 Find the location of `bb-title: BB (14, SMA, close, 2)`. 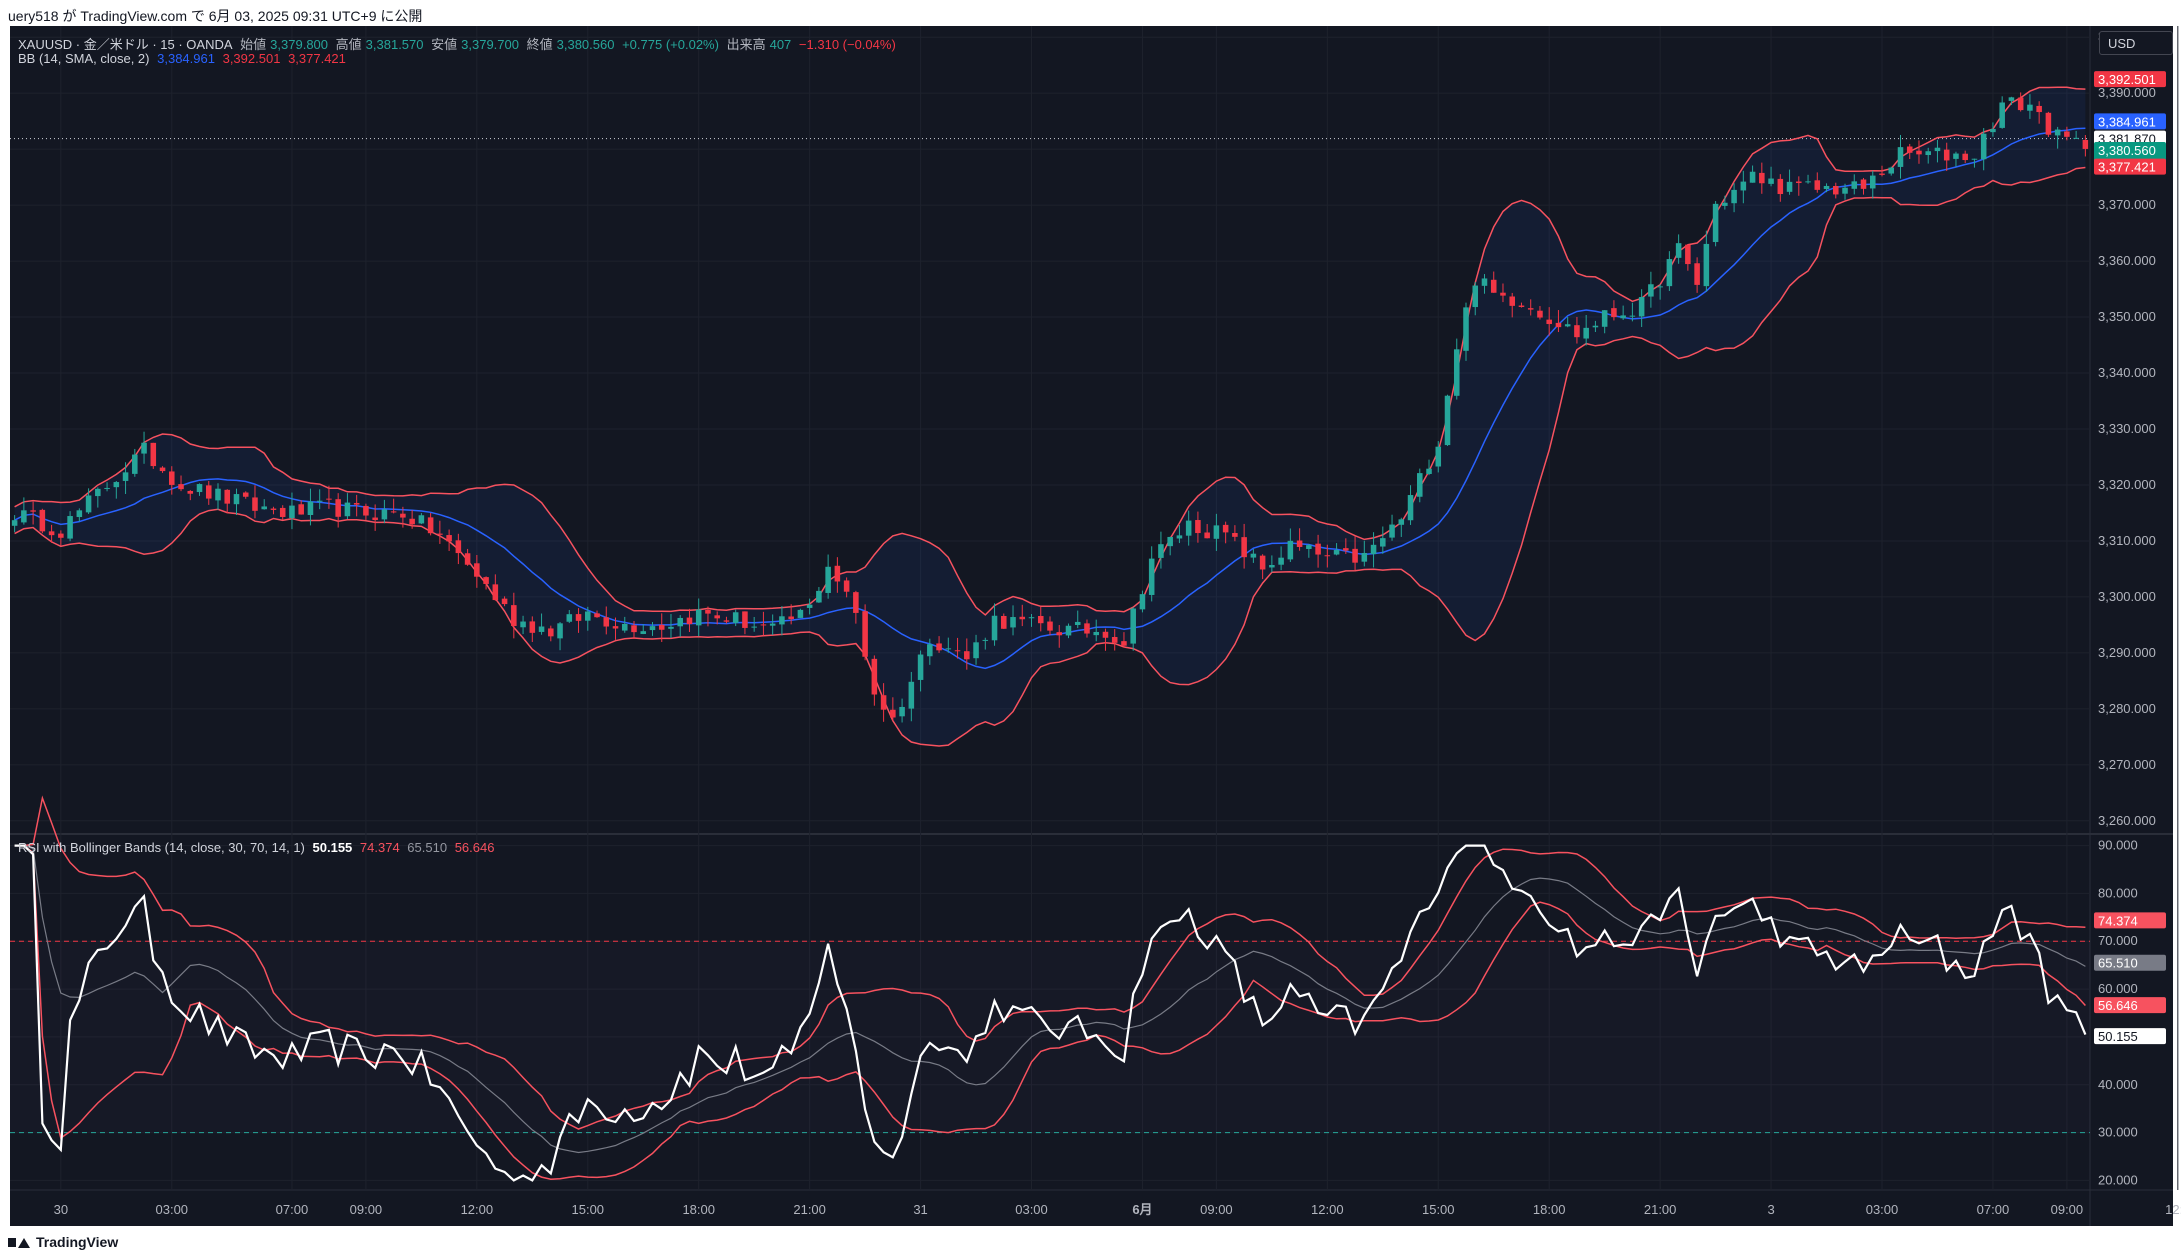

bb-title: BB (14, SMA, close, 2) is located at coordinates (84, 58).